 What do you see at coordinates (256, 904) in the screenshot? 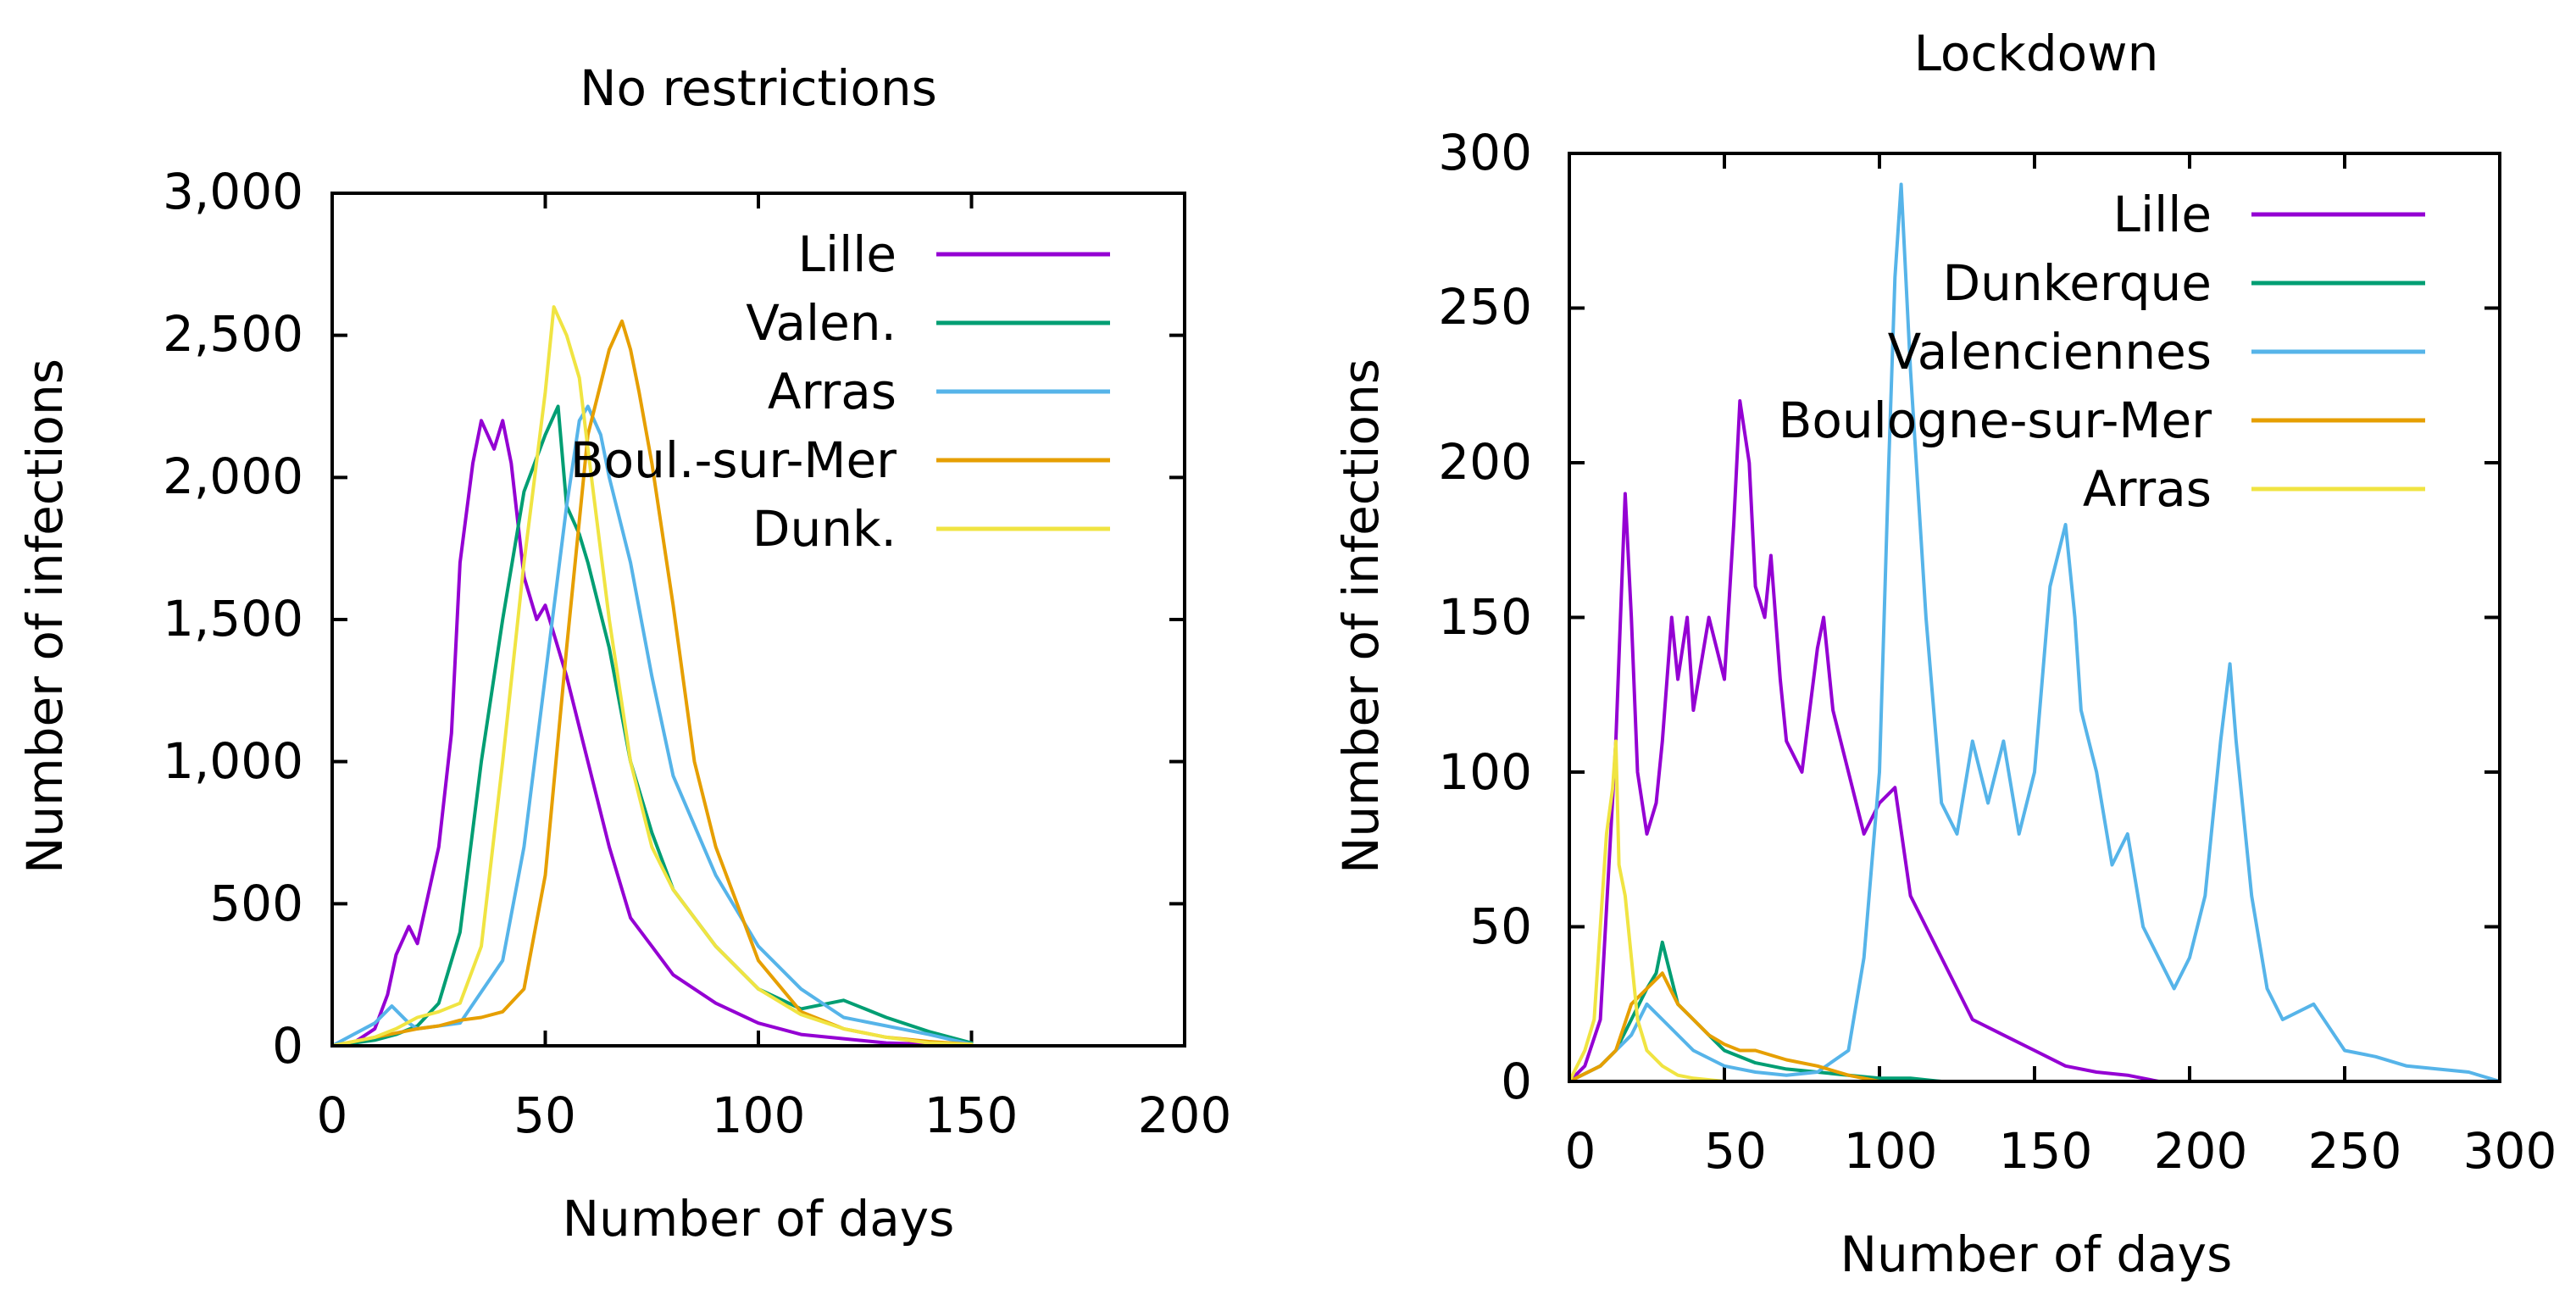
I see `y-tick-label: 500` at bounding box center [256, 904].